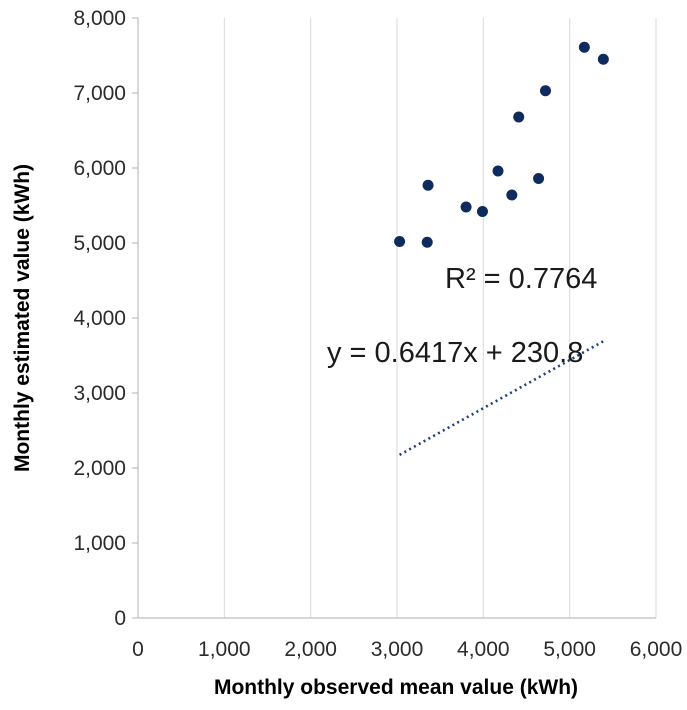  I want to click on y-tick-label: 4,000, so click(99, 318).